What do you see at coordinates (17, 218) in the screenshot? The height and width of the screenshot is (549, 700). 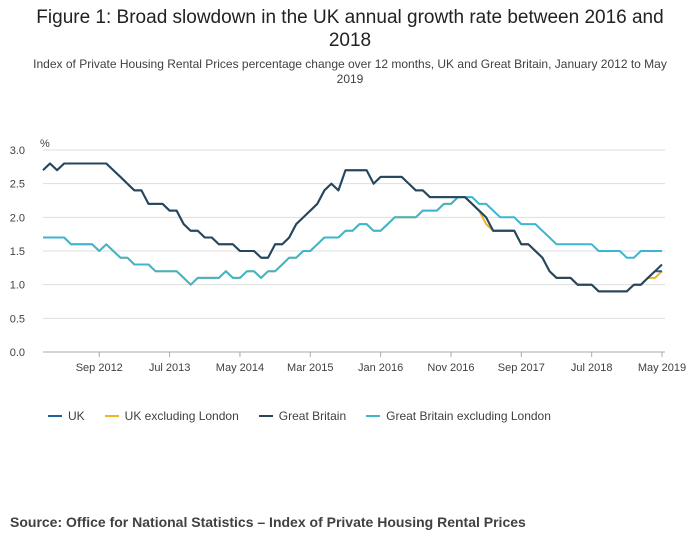 I see `y-tick-label: 2.0` at bounding box center [17, 218].